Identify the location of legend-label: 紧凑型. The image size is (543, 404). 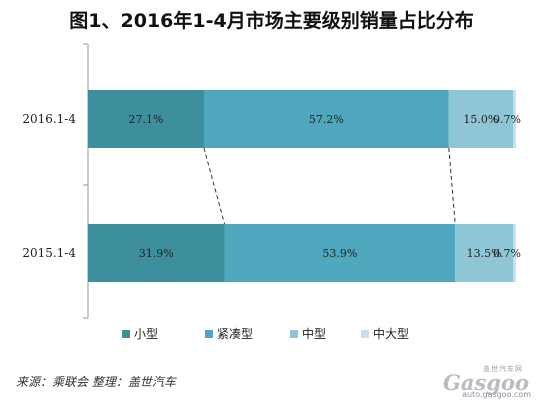
(235, 334).